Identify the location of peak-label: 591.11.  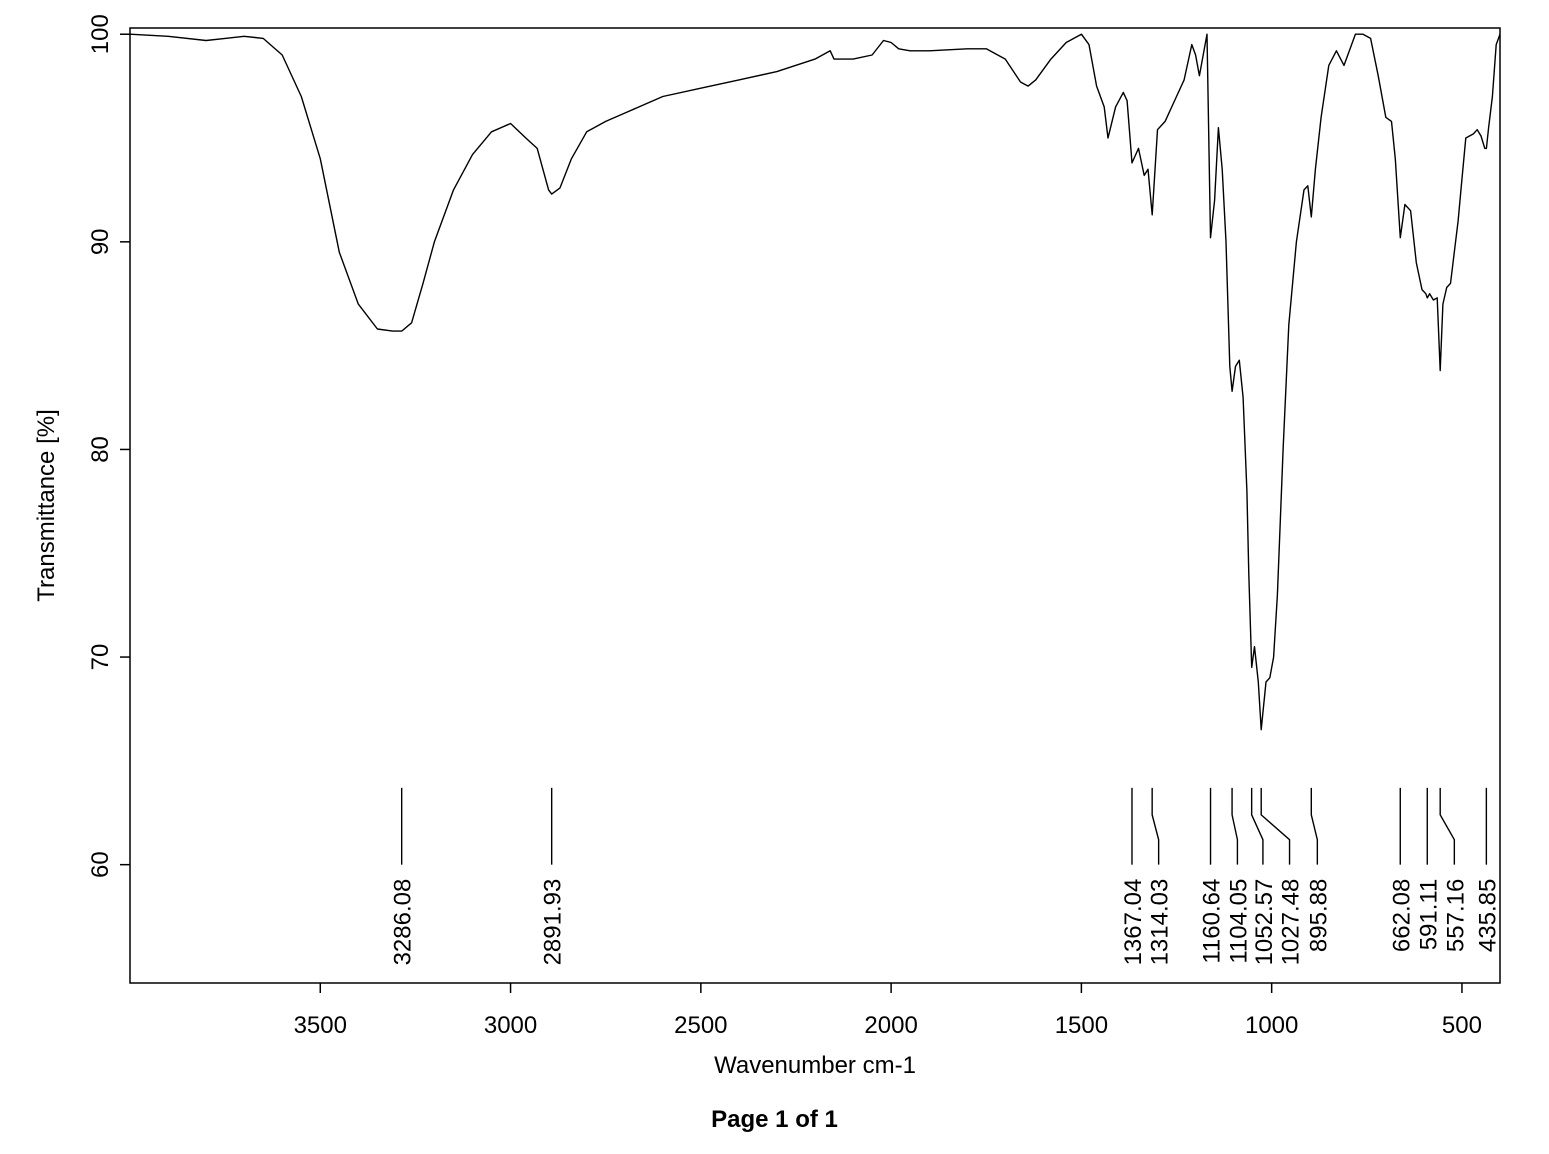
(1428, 915).